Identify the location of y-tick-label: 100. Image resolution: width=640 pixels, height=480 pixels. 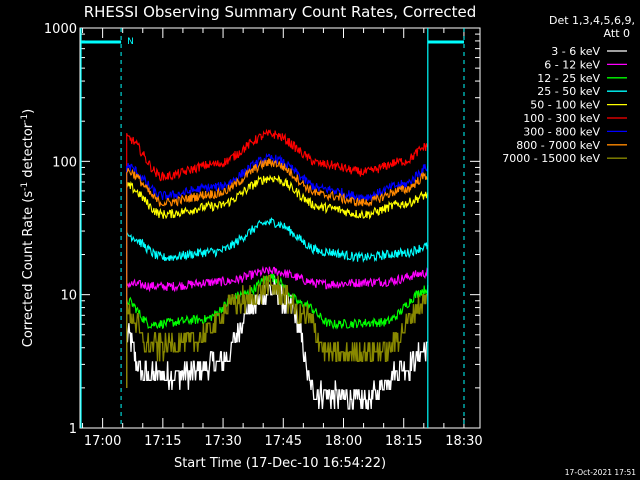
(64, 162).